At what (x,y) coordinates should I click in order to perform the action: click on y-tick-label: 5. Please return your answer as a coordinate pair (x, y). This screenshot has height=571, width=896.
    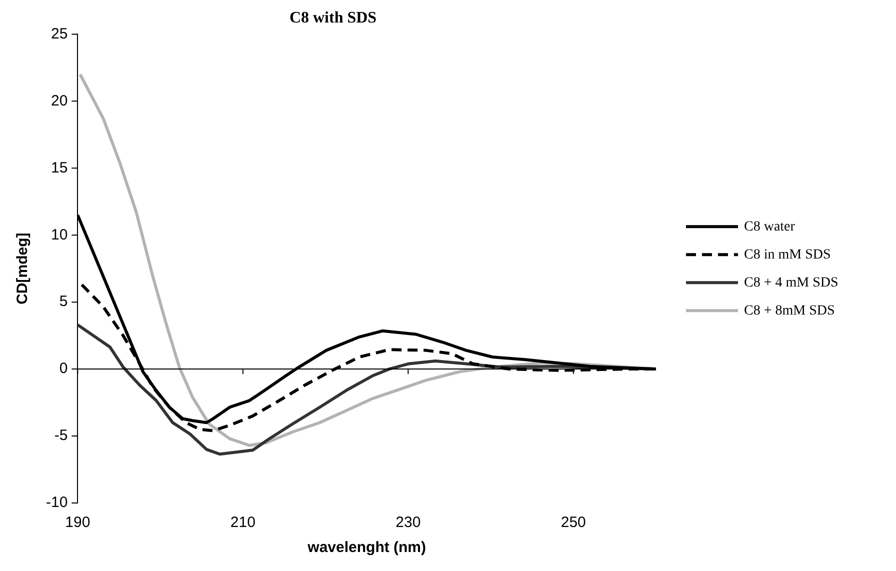
    Looking at the image, I should click on (63, 301).